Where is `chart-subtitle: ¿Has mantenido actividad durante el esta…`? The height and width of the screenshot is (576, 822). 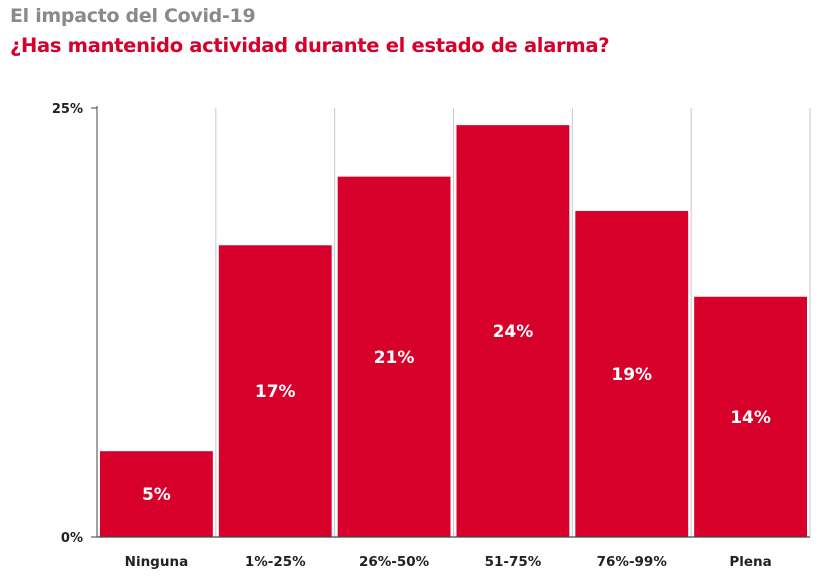 chart-subtitle: ¿Has mantenido actividad durante el esta… is located at coordinates (310, 45).